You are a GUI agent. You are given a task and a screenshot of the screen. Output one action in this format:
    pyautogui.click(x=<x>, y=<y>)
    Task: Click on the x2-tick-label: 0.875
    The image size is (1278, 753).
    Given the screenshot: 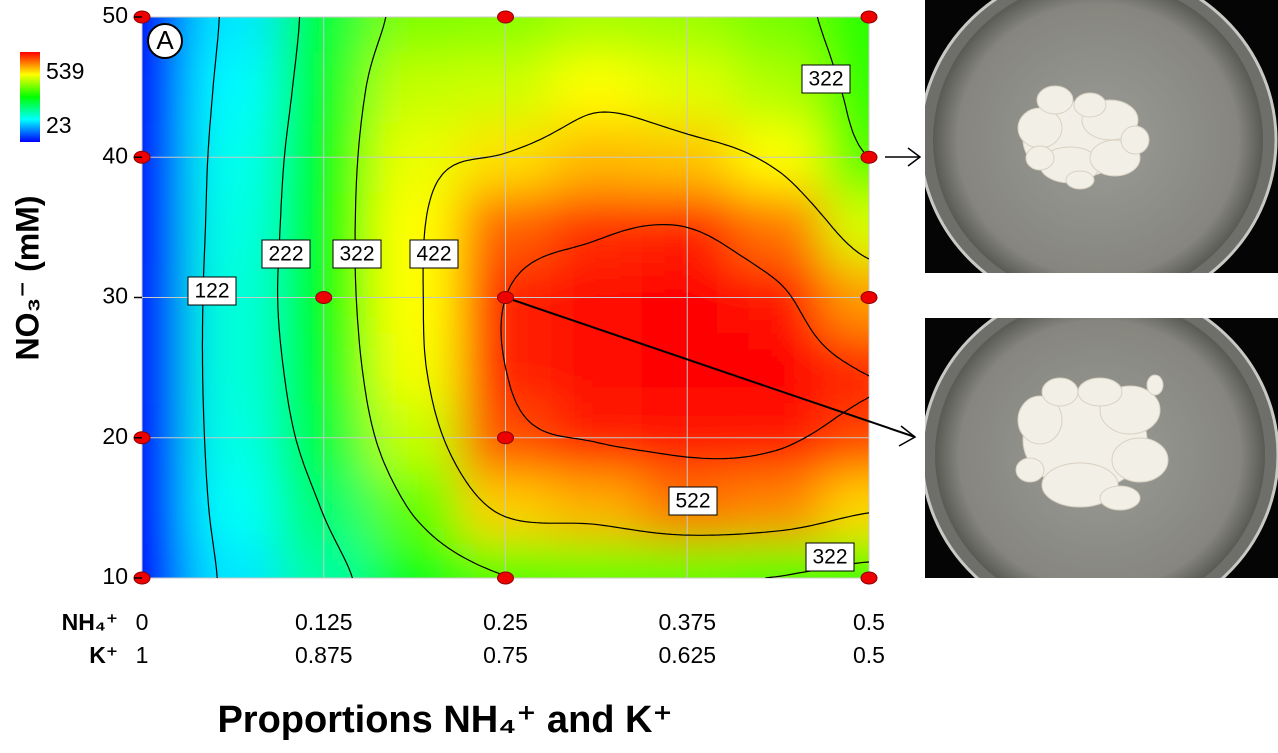 What is the action you would take?
    pyautogui.click(x=324, y=655)
    